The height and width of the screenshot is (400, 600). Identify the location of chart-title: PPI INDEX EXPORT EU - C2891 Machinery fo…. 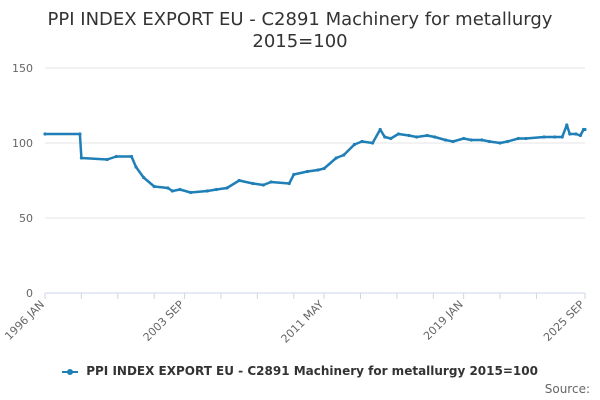
(300, 19).